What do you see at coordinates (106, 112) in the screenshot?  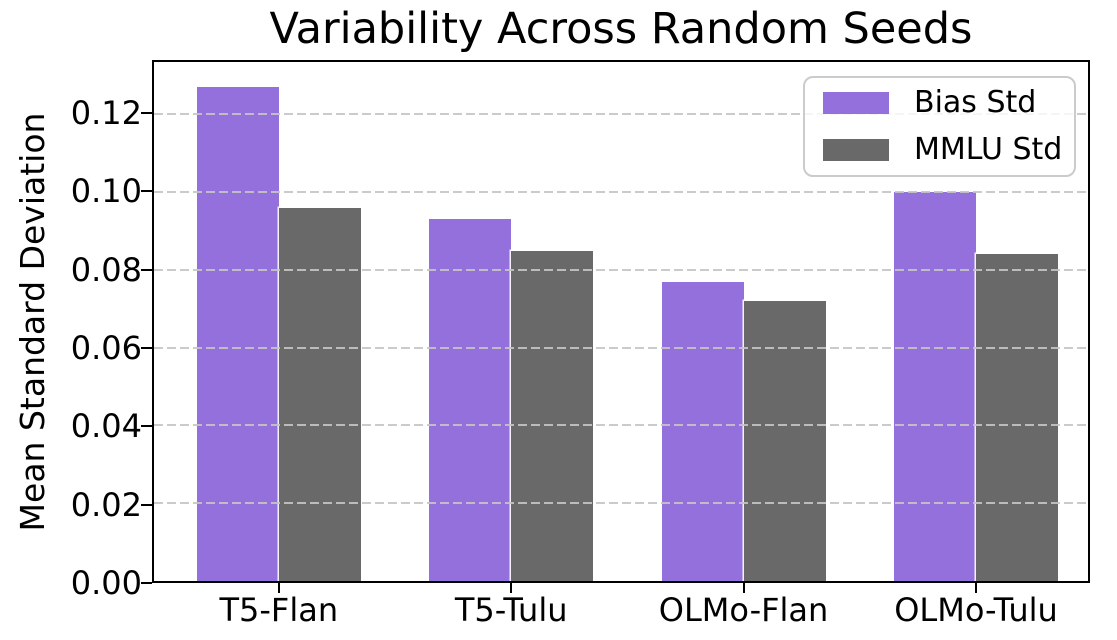 I see `y-tick-label: 0.12` at bounding box center [106, 112].